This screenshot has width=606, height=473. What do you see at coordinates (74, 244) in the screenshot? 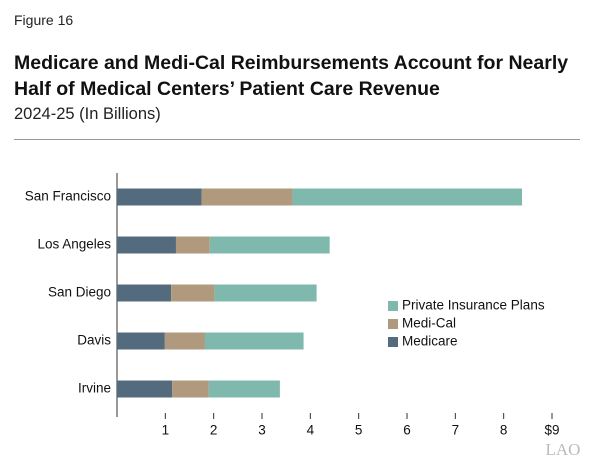
I see `y-tick-label: Los Angeles` at bounding box center [74, 244].